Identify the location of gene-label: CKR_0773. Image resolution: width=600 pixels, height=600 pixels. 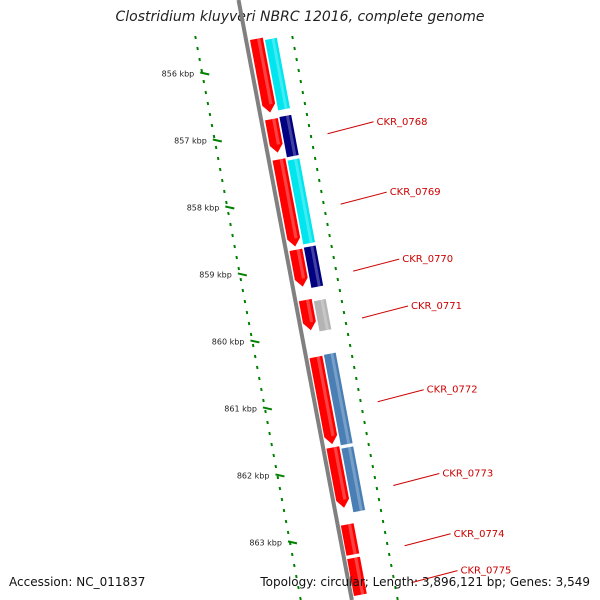
(467, 473).